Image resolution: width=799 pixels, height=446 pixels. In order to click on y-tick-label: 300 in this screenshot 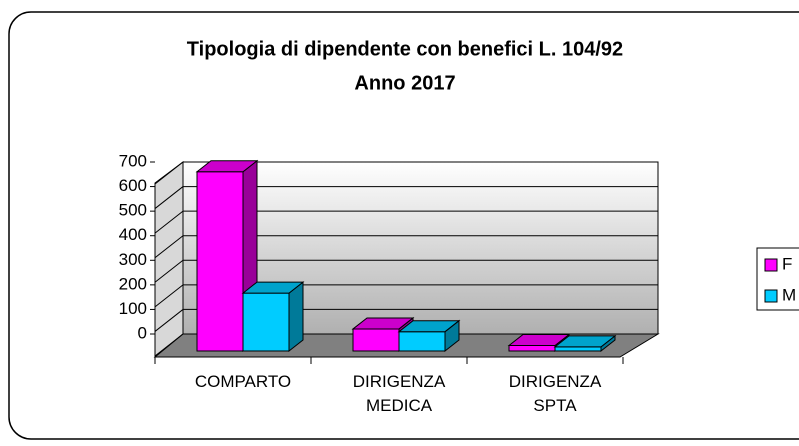, I will do `click(133, 259)`.